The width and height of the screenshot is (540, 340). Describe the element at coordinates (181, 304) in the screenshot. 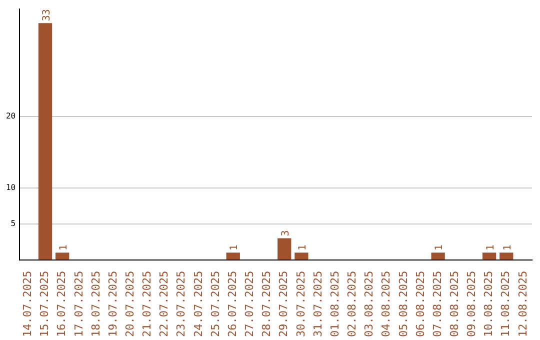

I see `x-tick-label: 23.07.2025` at that location.